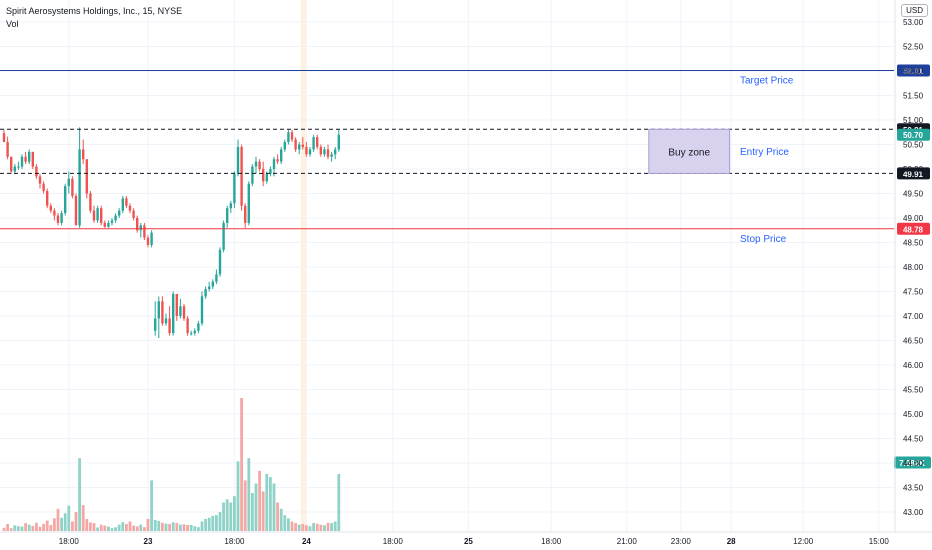  What do you see at coordinates (913, 292) in the screenshot?
I see `price-tick-label: 47.50` at bounding box center [913, 292].